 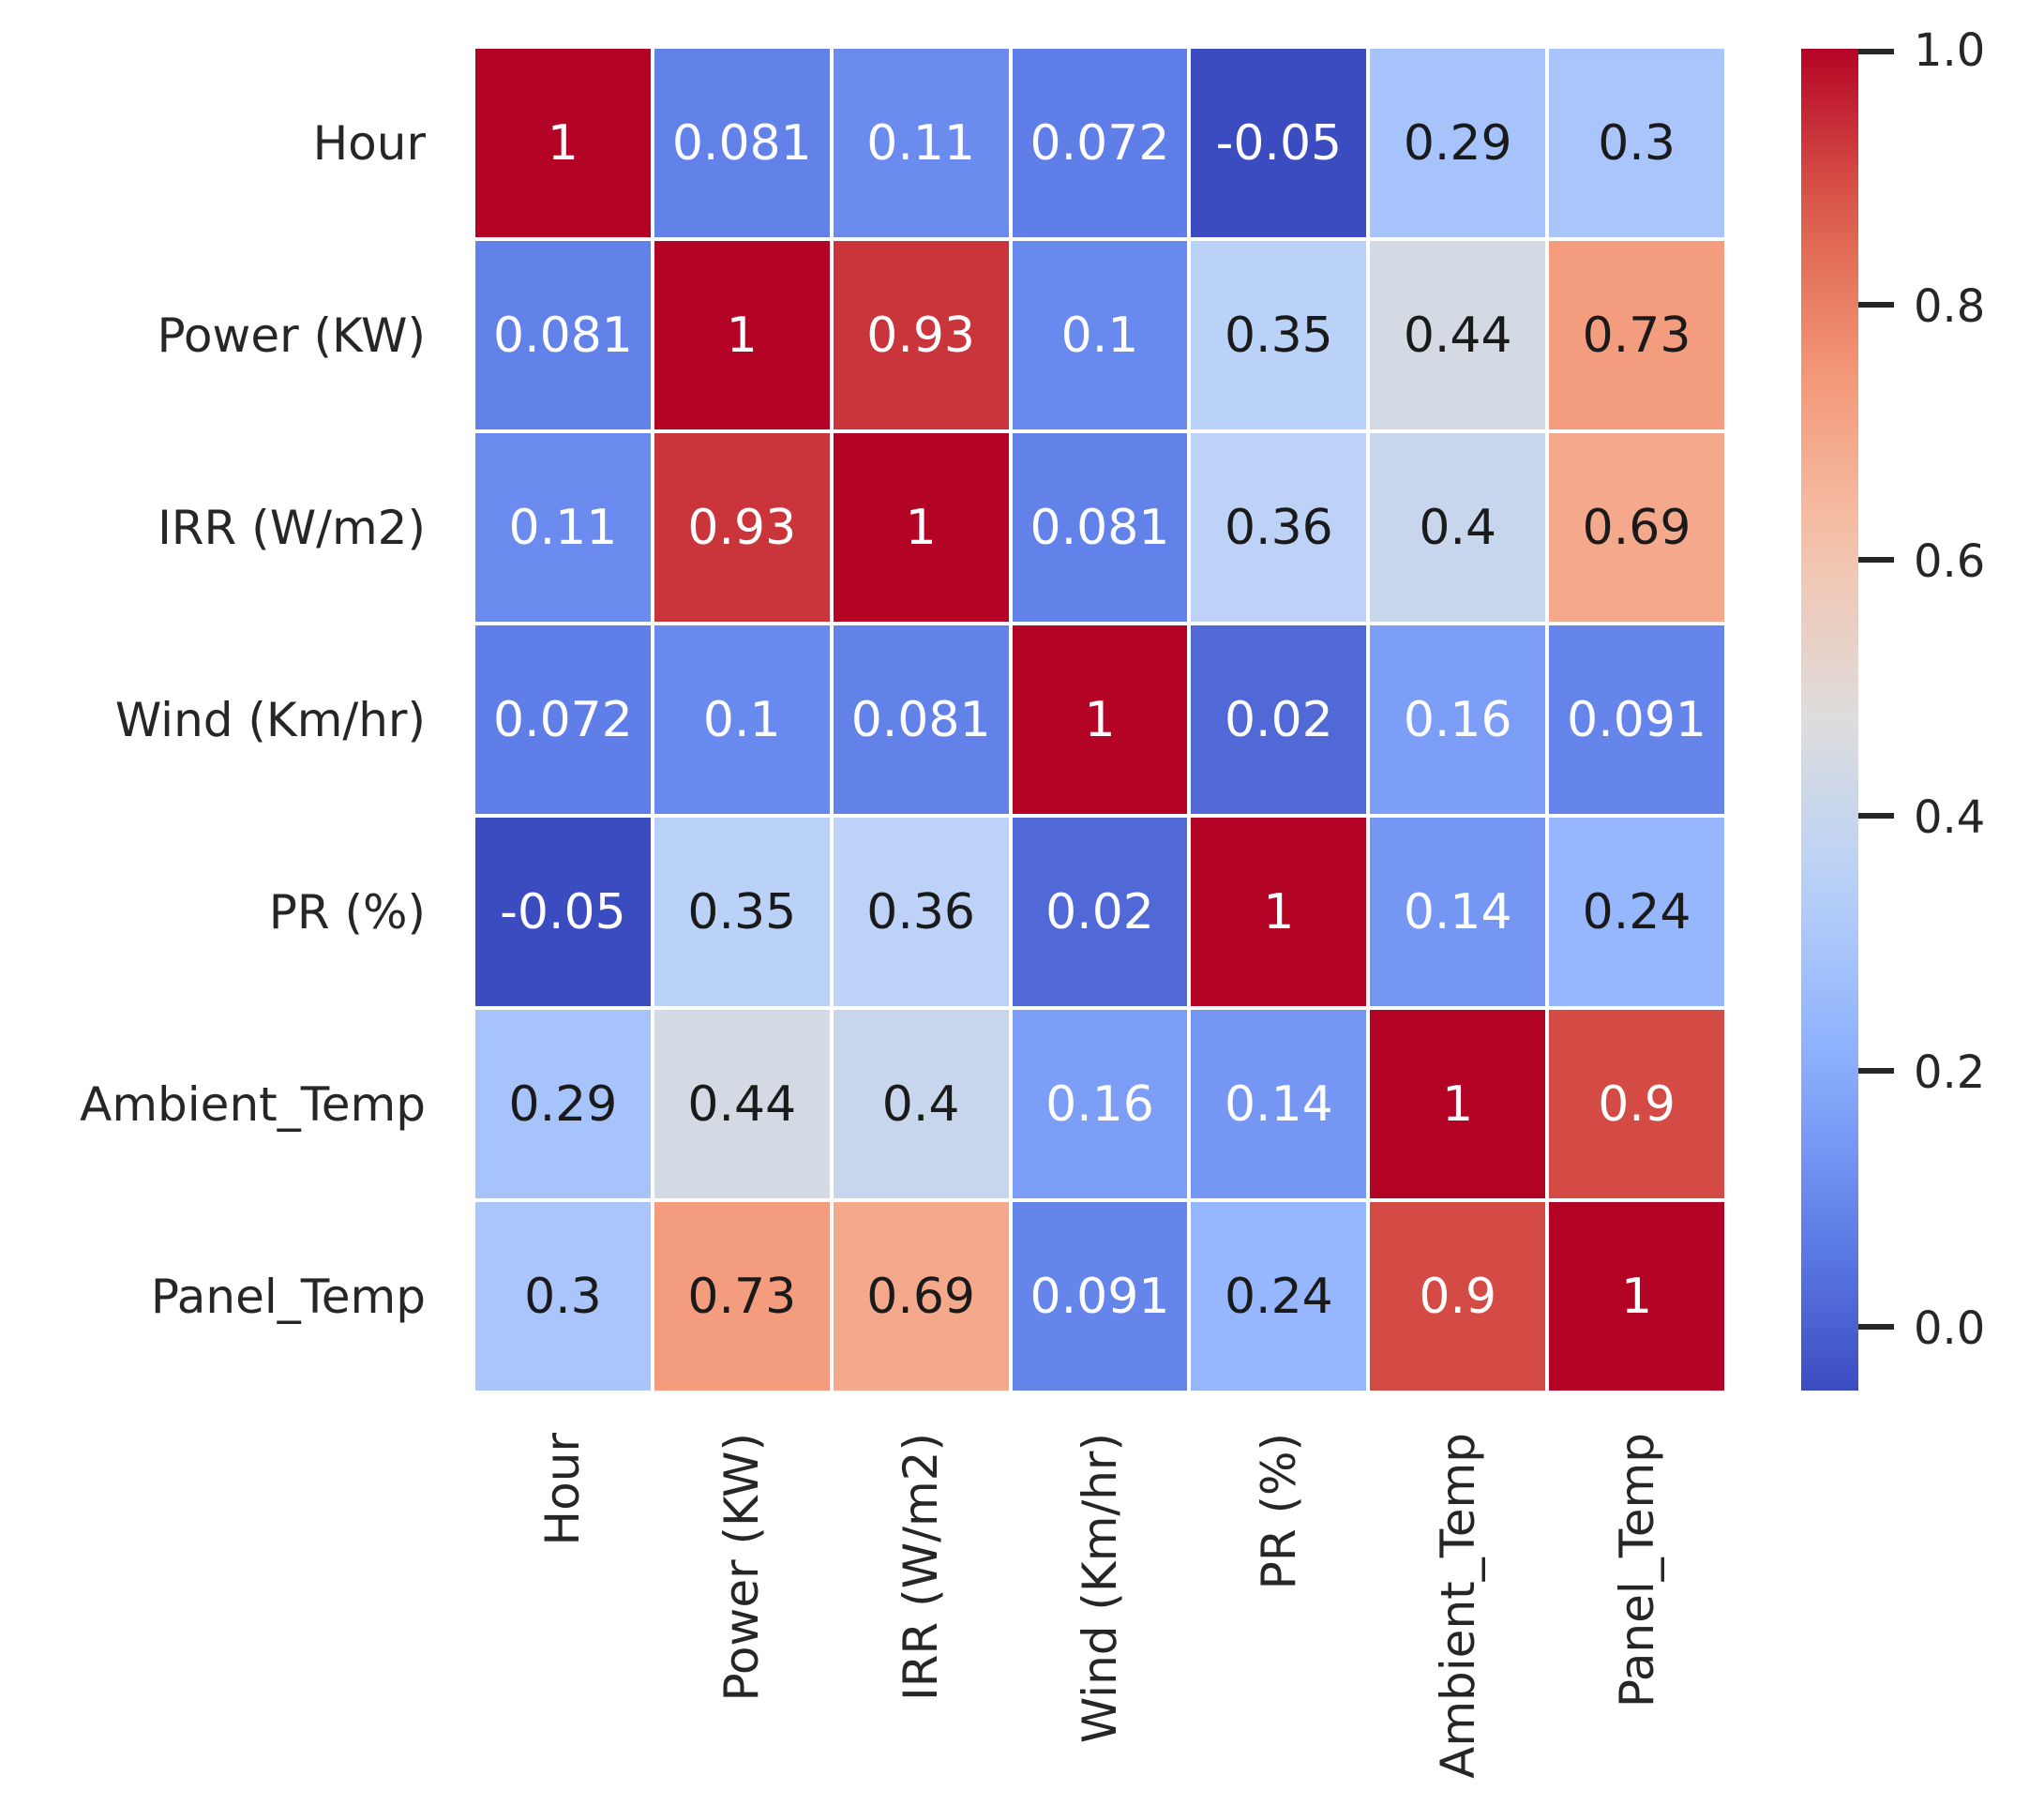 What do you see at coordinates (270, 719) in the screenshot?
I see `y-tick-label-Wind (Km/hr): Wind (Km/hr)` at bounding box center [270, 719].